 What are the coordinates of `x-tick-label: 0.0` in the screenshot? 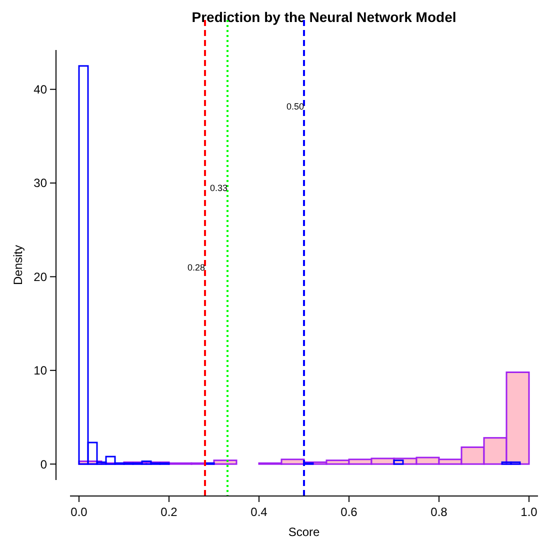 It's located at (79, 512).